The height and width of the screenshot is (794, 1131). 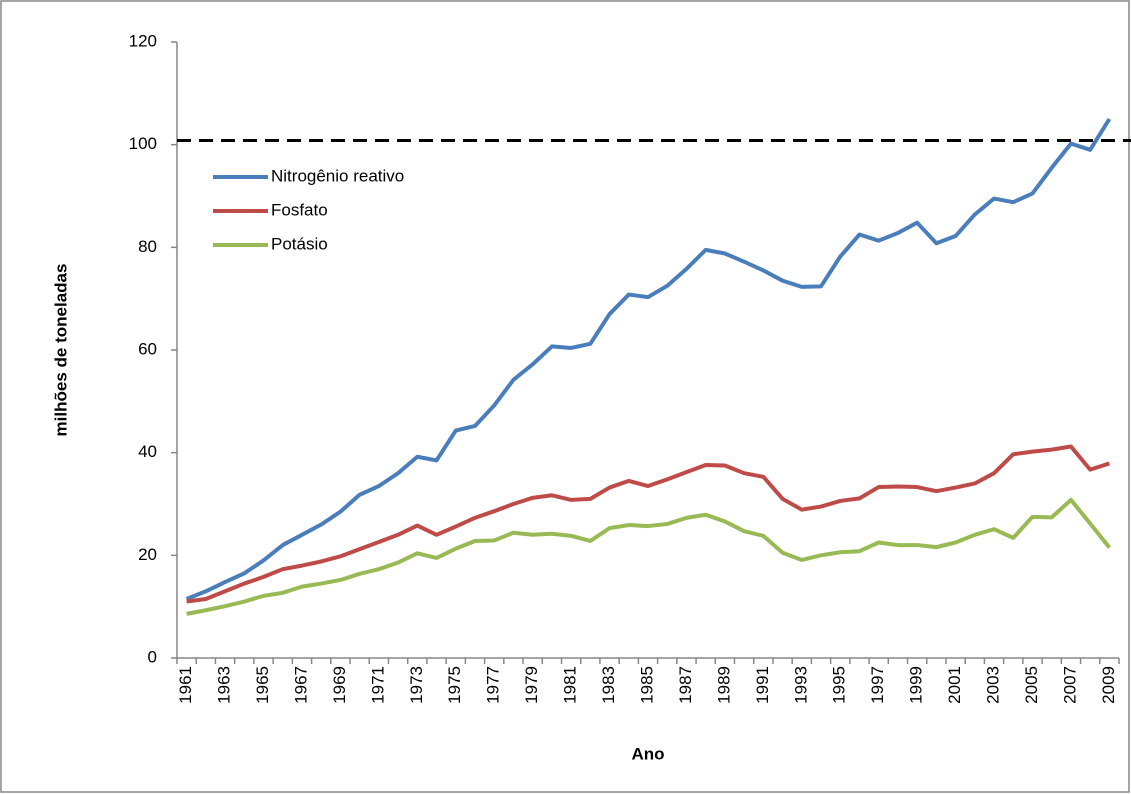 What do you see at coordinates (147, 348) in the screenshot?
I see `y-tick-label: 60` at bounding box center [147, 348].